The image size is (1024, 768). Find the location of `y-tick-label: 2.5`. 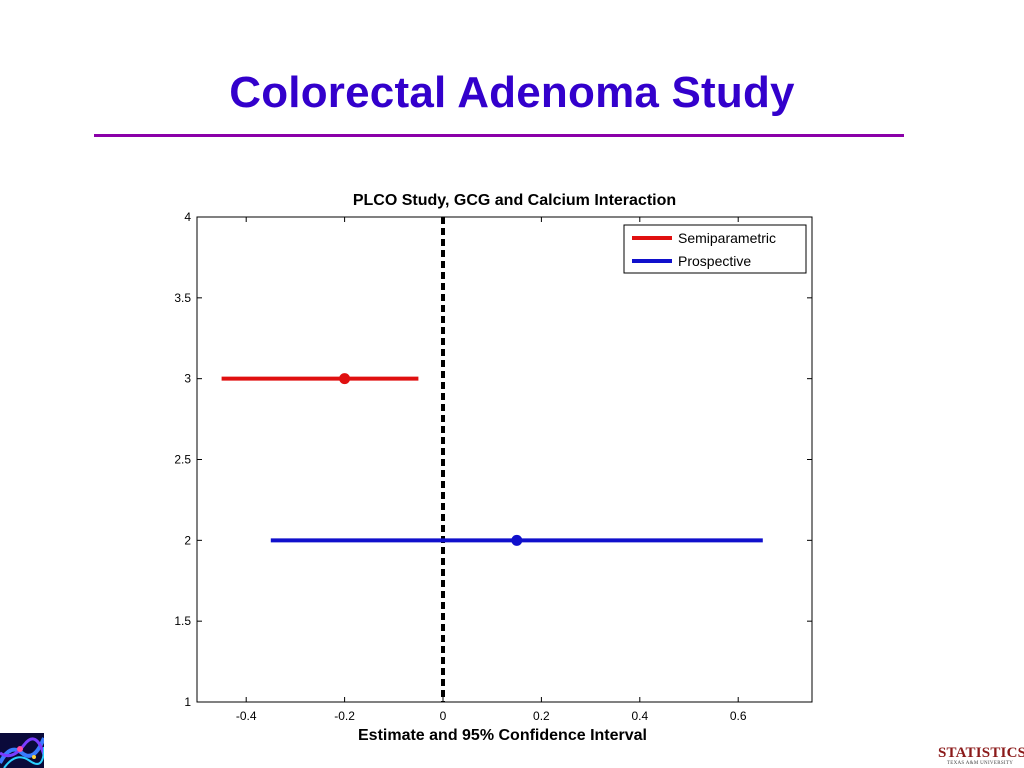

y-tick-label: 2.5 is located at coordinates (182, 460).